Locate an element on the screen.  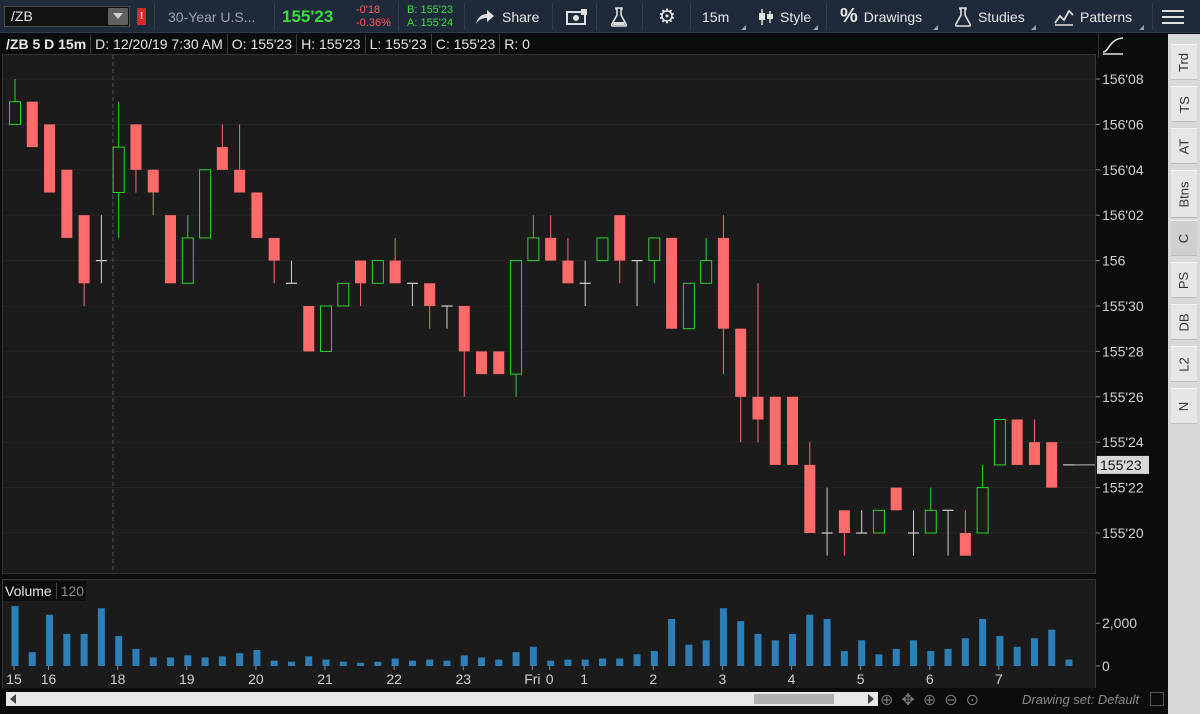
tab-n: N is located at coordinates (1184, 406).